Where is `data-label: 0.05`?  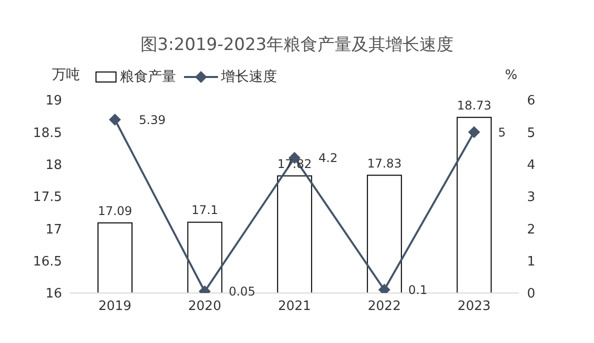 data-label: 0.05 is located at coordinates (242, 291).